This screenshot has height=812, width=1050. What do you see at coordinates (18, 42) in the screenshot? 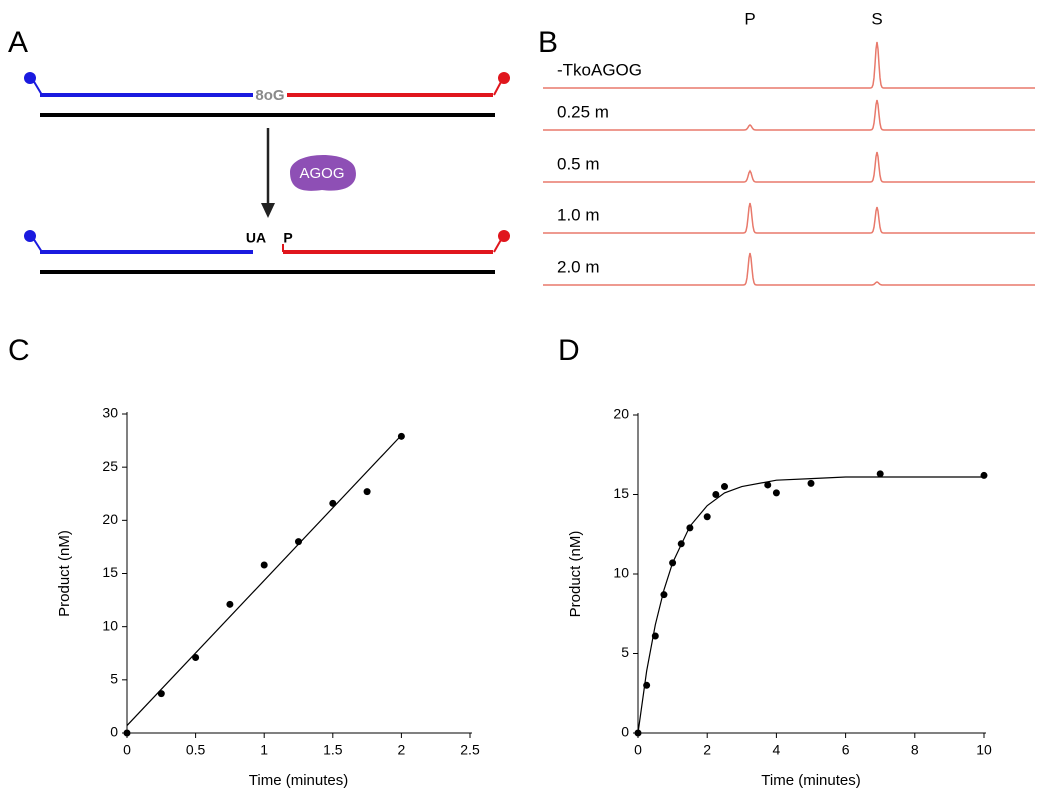
I see `panel-label: A` at bounding box center [18, 42].